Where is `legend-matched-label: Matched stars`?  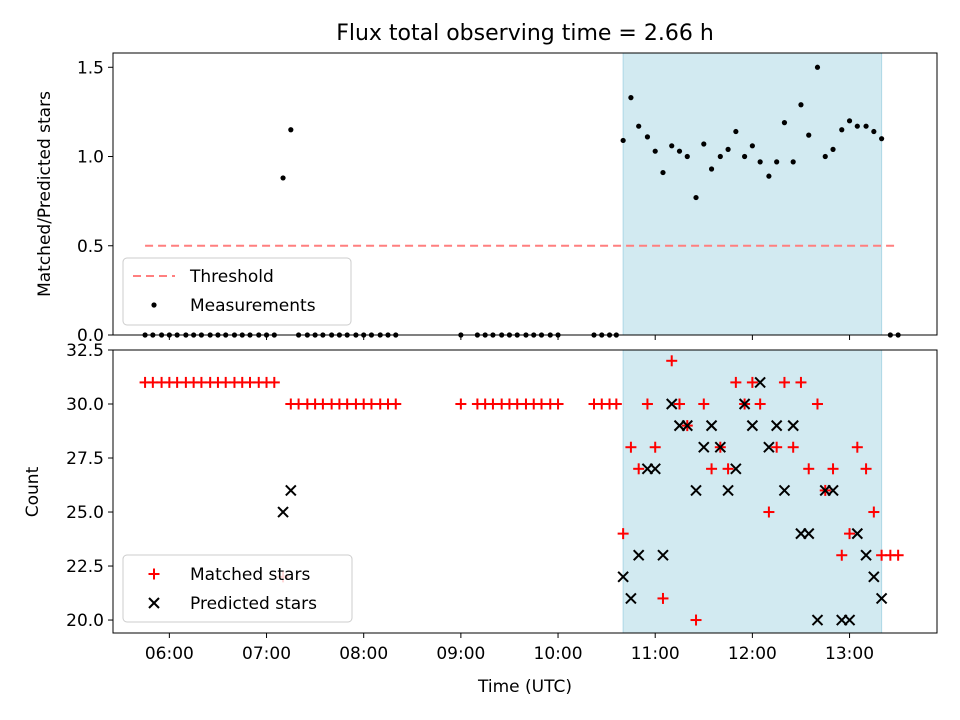
legend-matched-label: Matched stars is located at coordinates (250, 575).